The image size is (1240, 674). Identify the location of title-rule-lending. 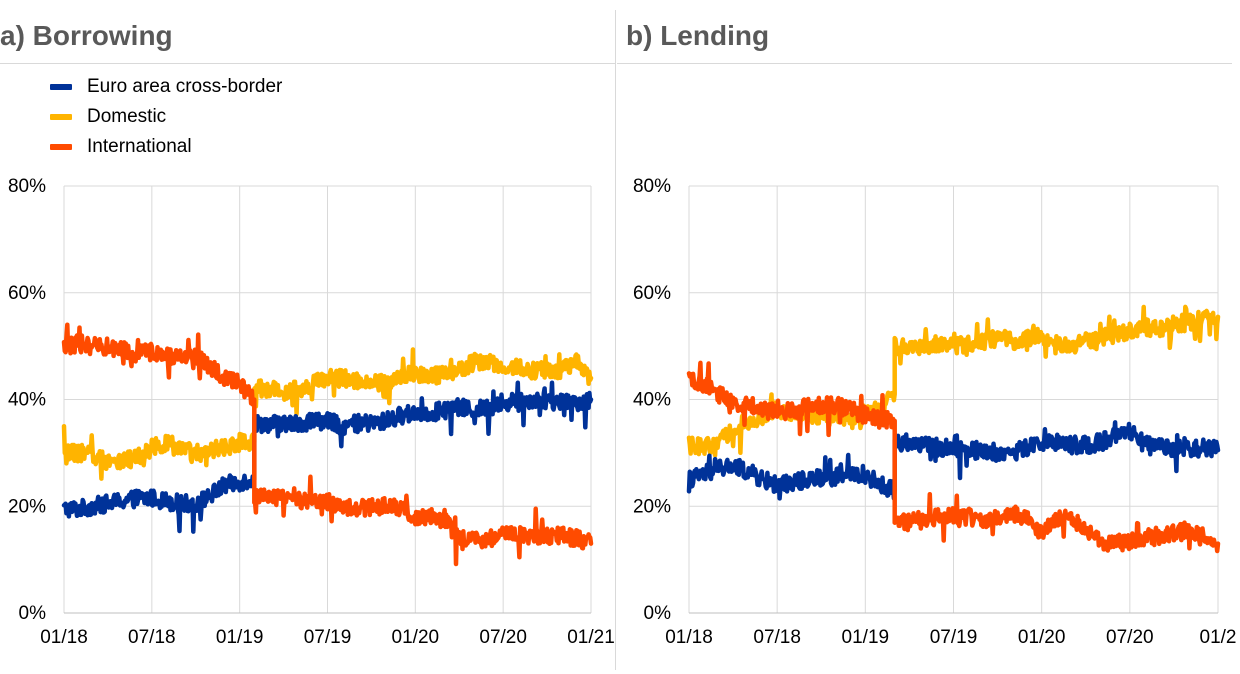
(924, 63).